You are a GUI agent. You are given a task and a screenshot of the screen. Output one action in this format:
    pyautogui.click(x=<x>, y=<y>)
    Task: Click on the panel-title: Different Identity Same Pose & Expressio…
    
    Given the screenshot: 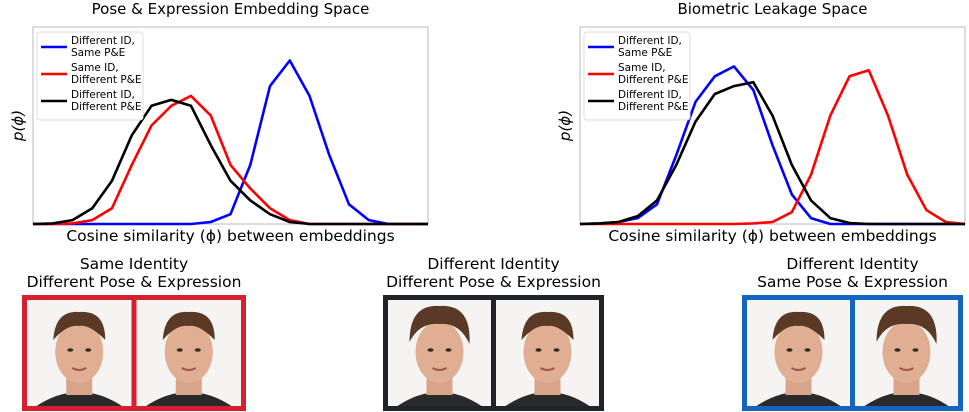 What is the action you would take?
    pyautogui.click(x=852, y=273)
    